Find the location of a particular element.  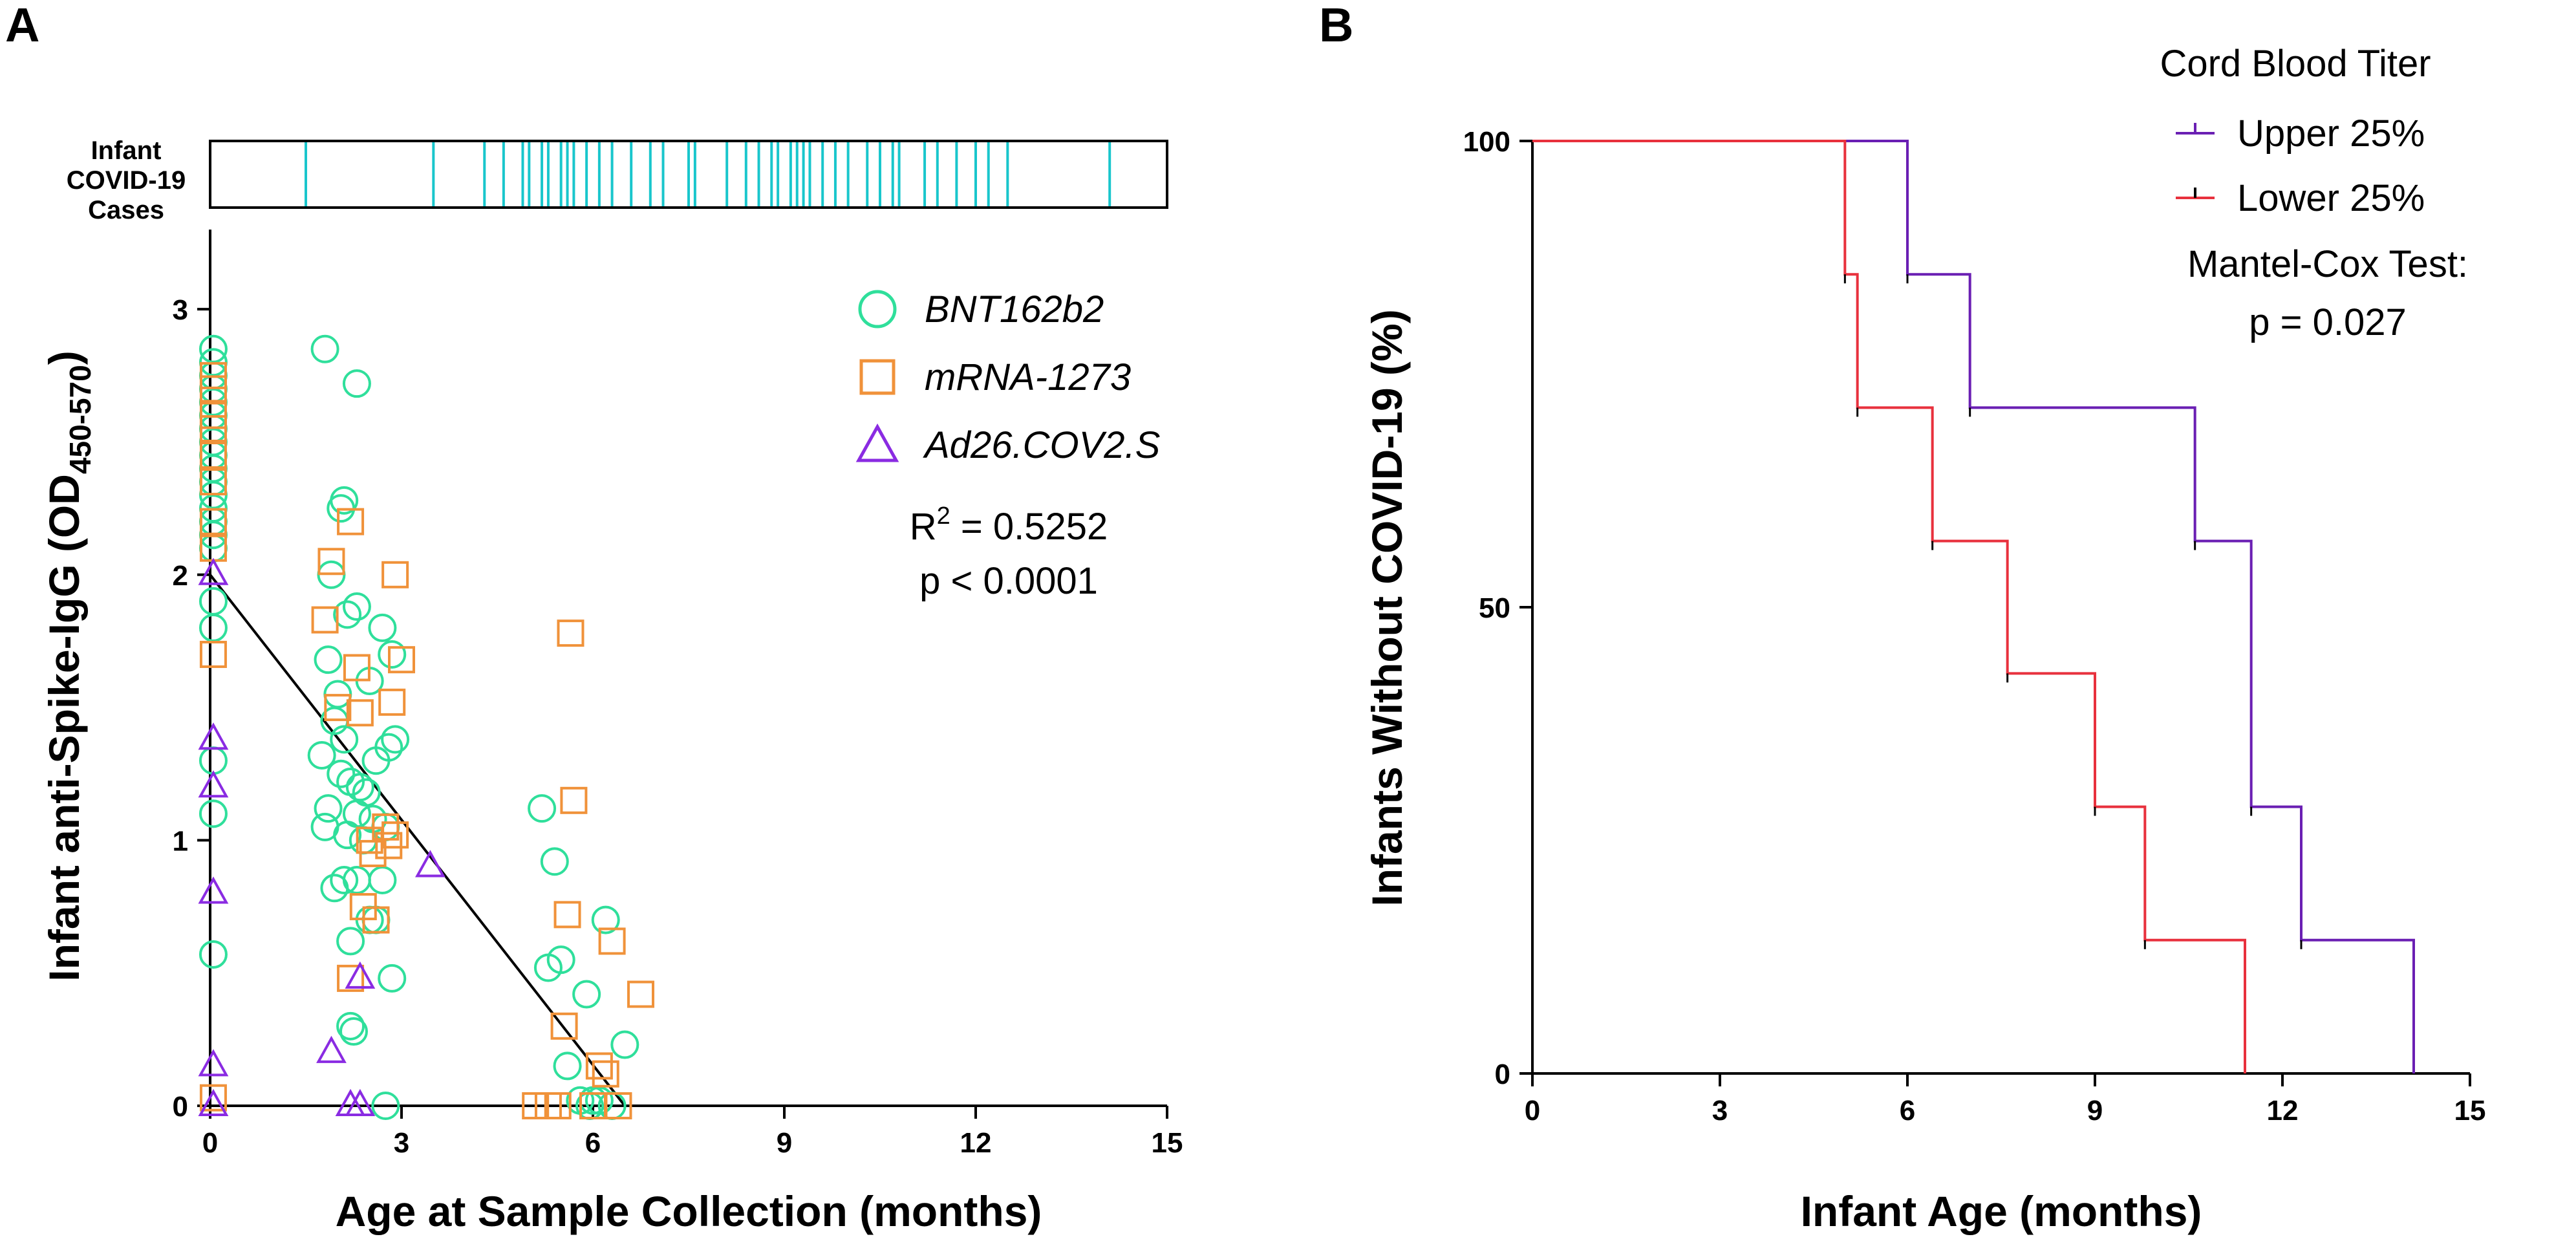

panel-b-y-label: Infants Without COVID-19 (%) is located at coordinates (1387, 607).